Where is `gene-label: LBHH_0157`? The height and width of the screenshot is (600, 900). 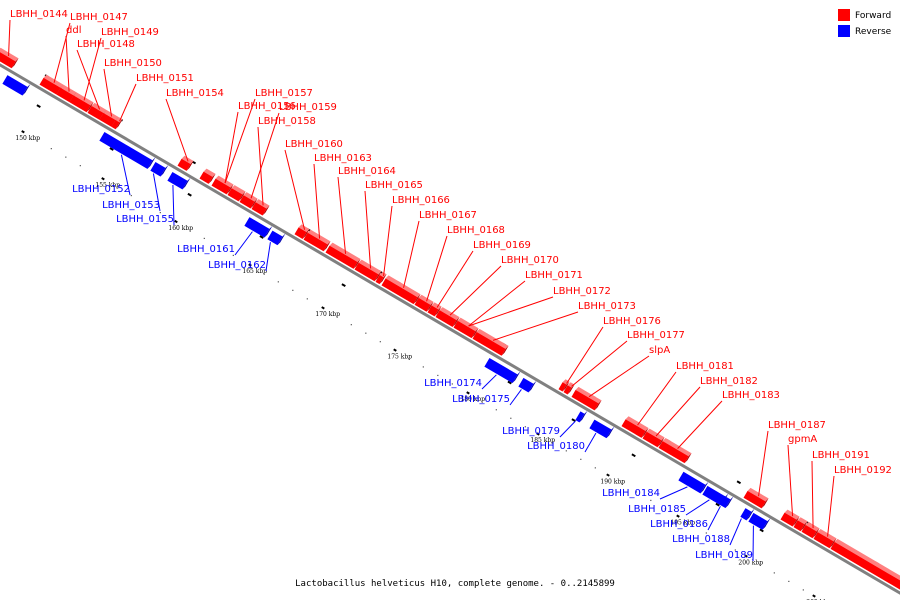
gene-label: LBHH_0157 is located at coordinates (284, 93).